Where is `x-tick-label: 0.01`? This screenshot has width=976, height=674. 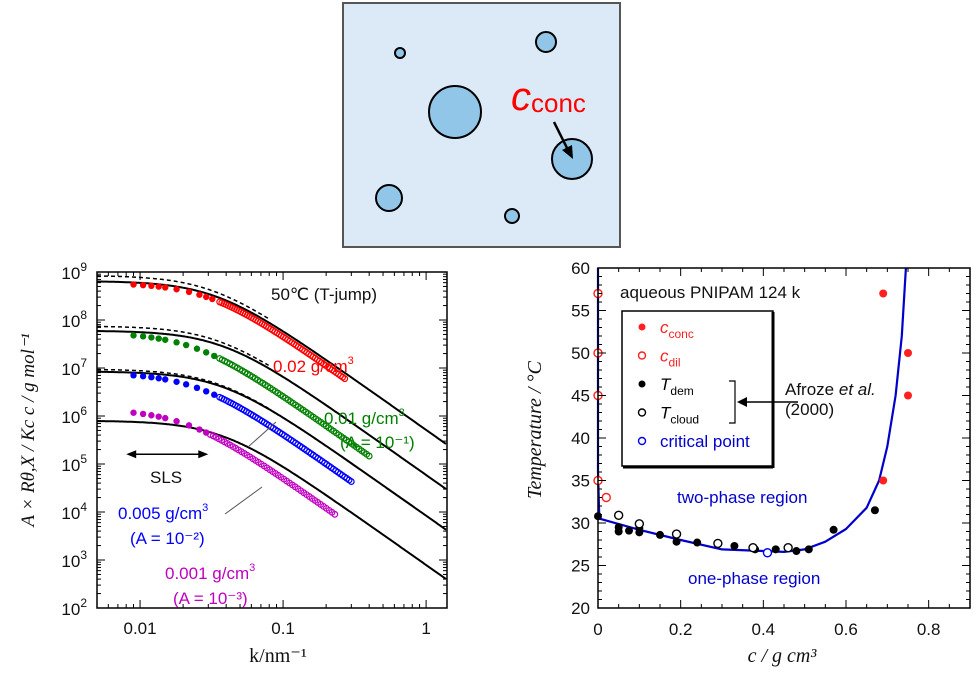 x-tick-label: 0.01 is located at coordinates (140, 628).